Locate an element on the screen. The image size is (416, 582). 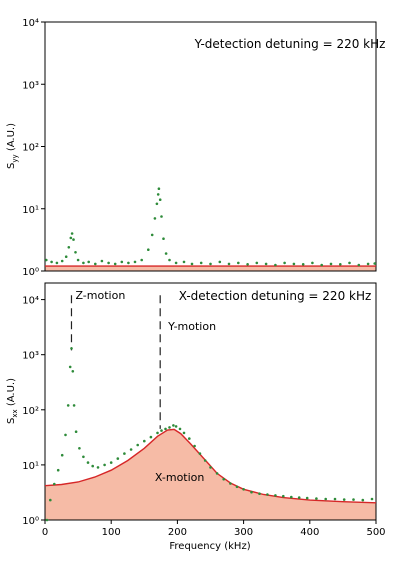
panel-syy-annotation: Y-detection detuning = 220 kHz is located at coordinates (290, 44).